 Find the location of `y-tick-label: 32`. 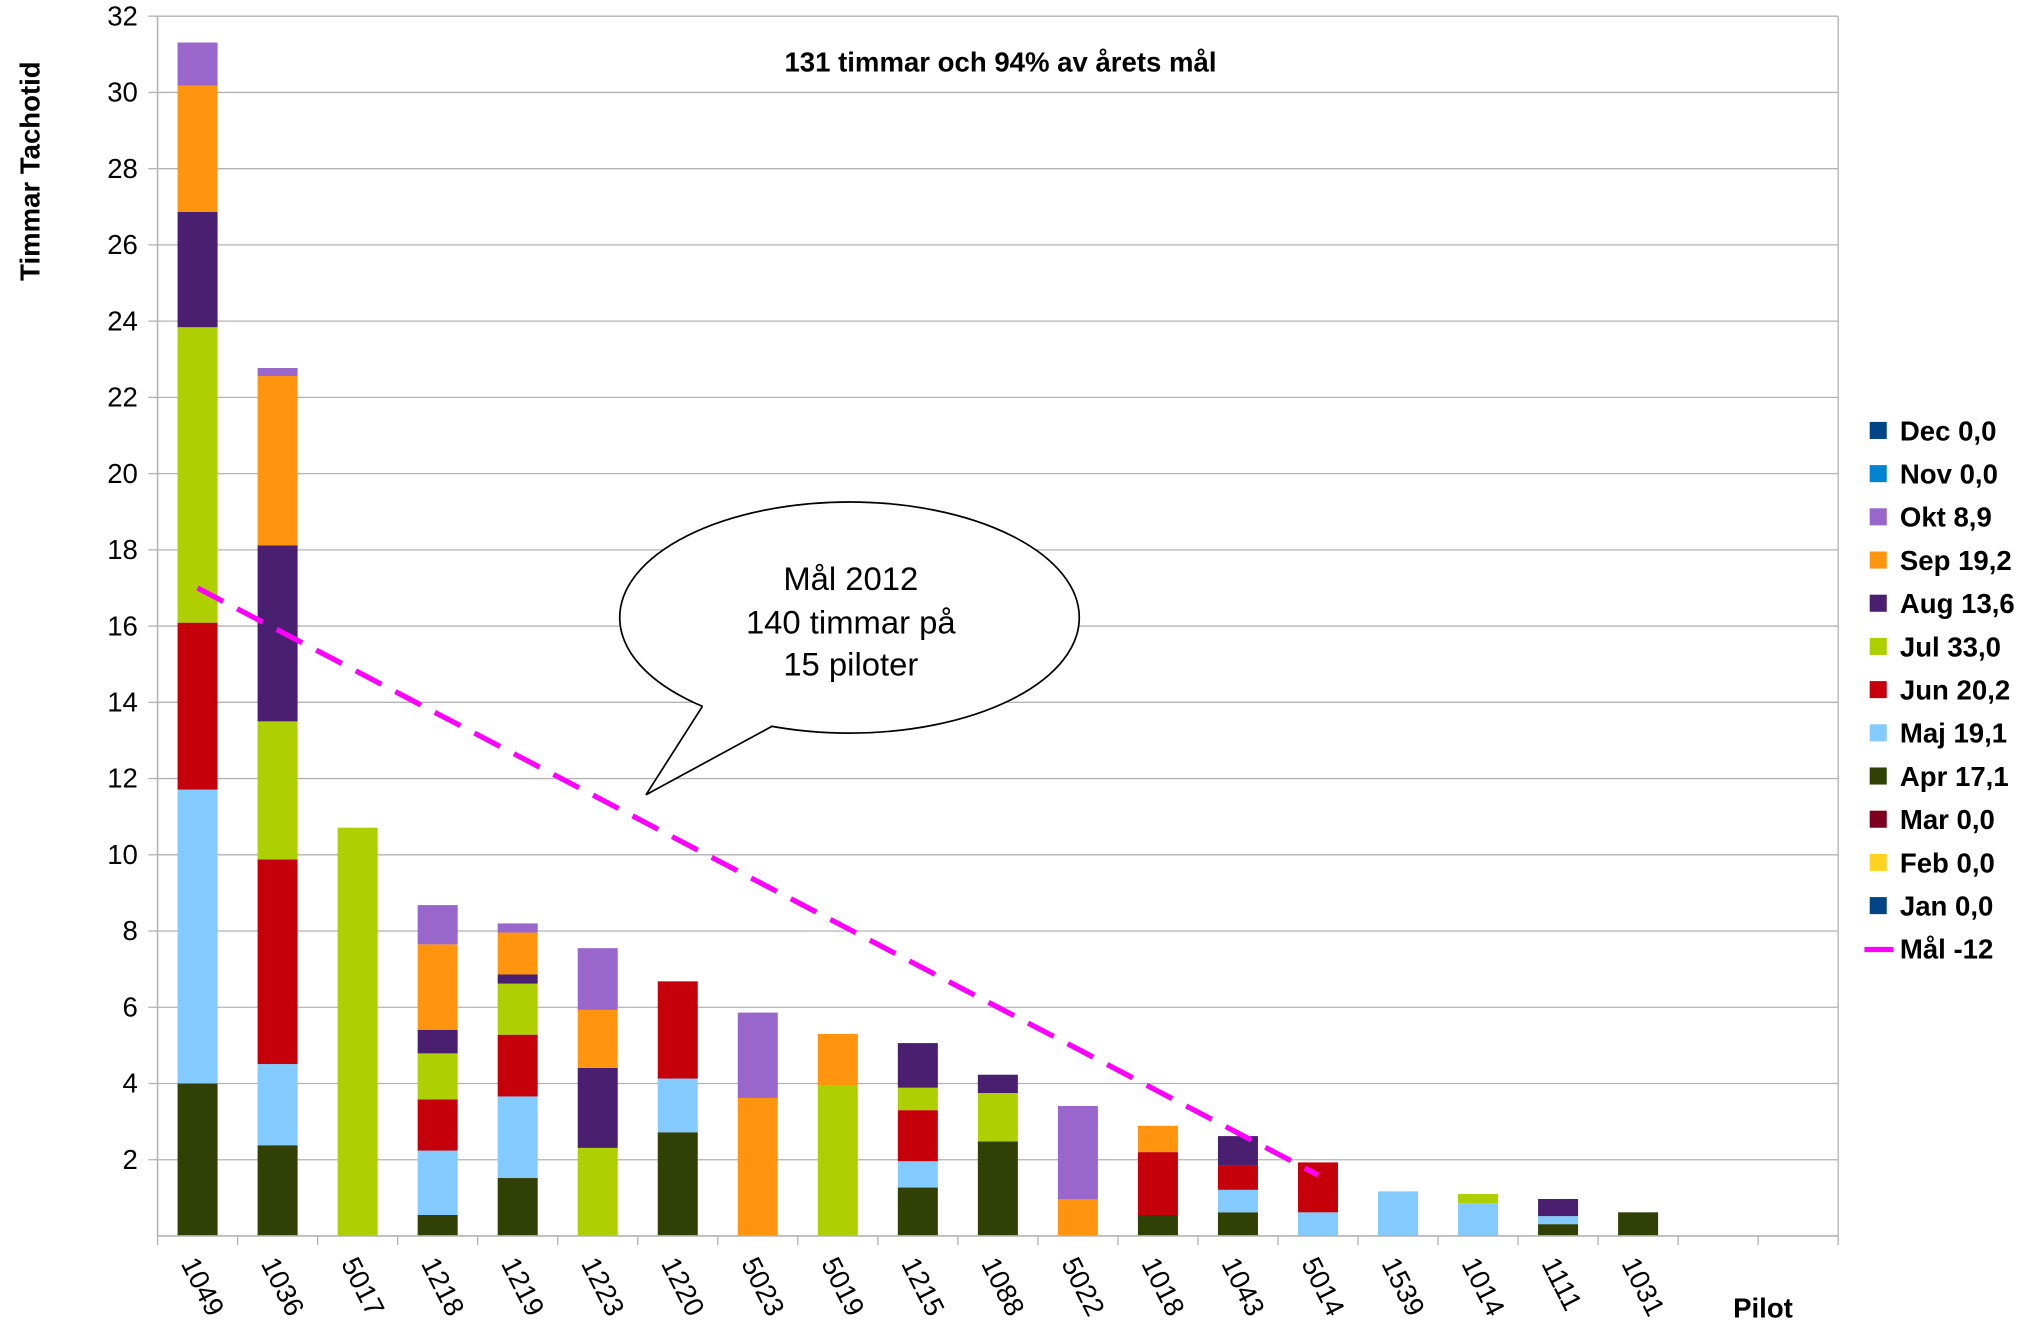

y-tick-label: 32 is located at coordinates (122, 15).